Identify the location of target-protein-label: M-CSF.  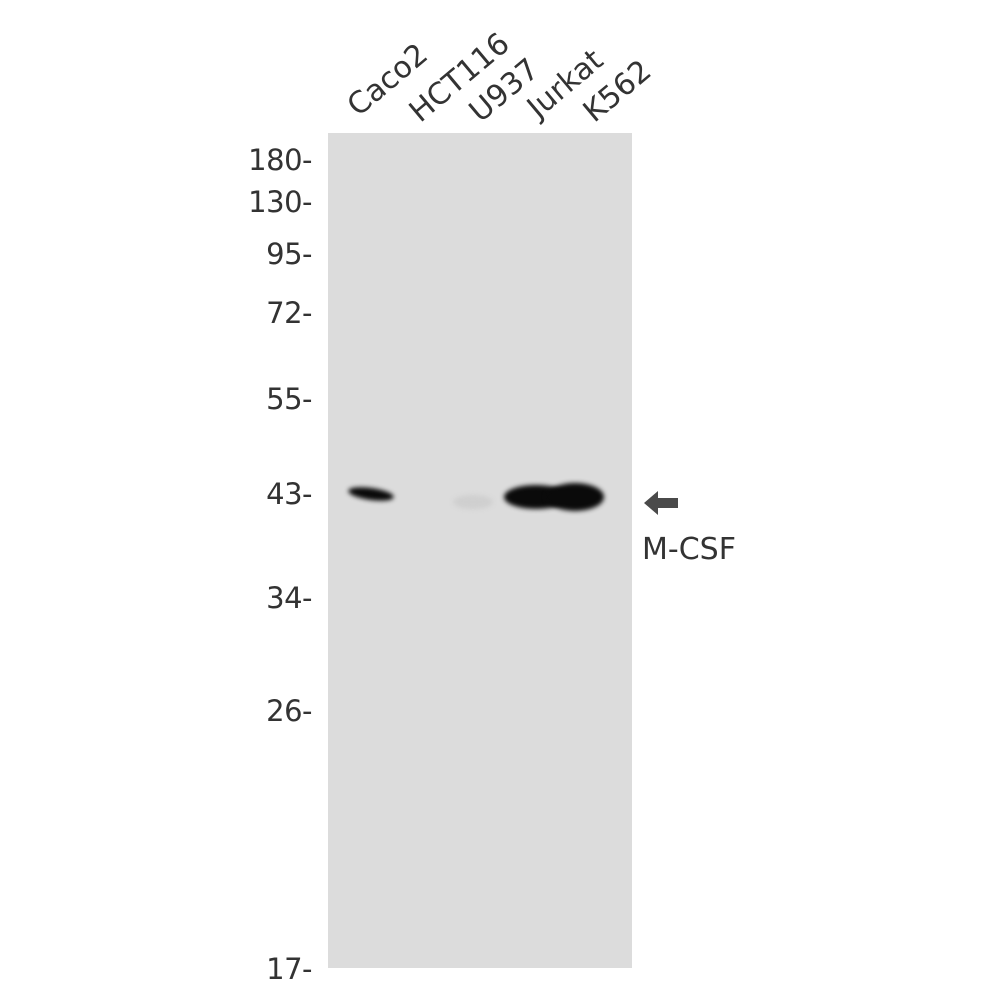
(689, 549).